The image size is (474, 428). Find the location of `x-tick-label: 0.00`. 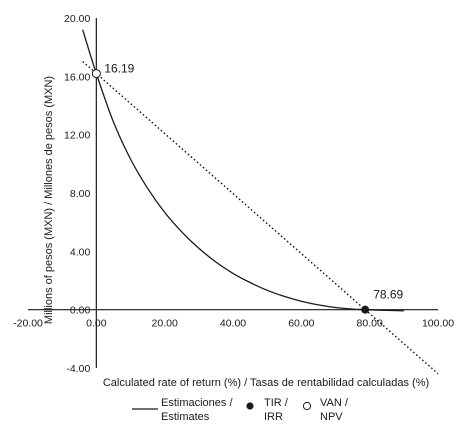

x-tick-label: 0.00 is located at coordinates (96, 324).